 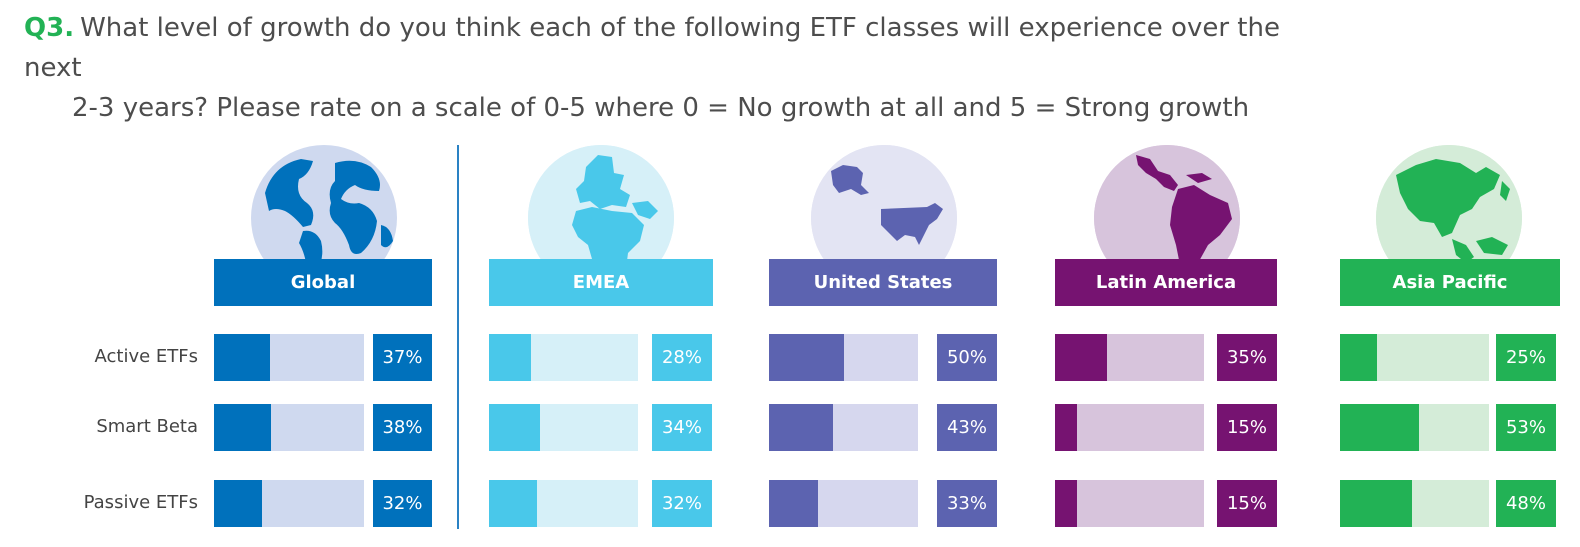 I want to click on bar-track-asia-pacific-active-etfs, so click(x=1414, y=357).